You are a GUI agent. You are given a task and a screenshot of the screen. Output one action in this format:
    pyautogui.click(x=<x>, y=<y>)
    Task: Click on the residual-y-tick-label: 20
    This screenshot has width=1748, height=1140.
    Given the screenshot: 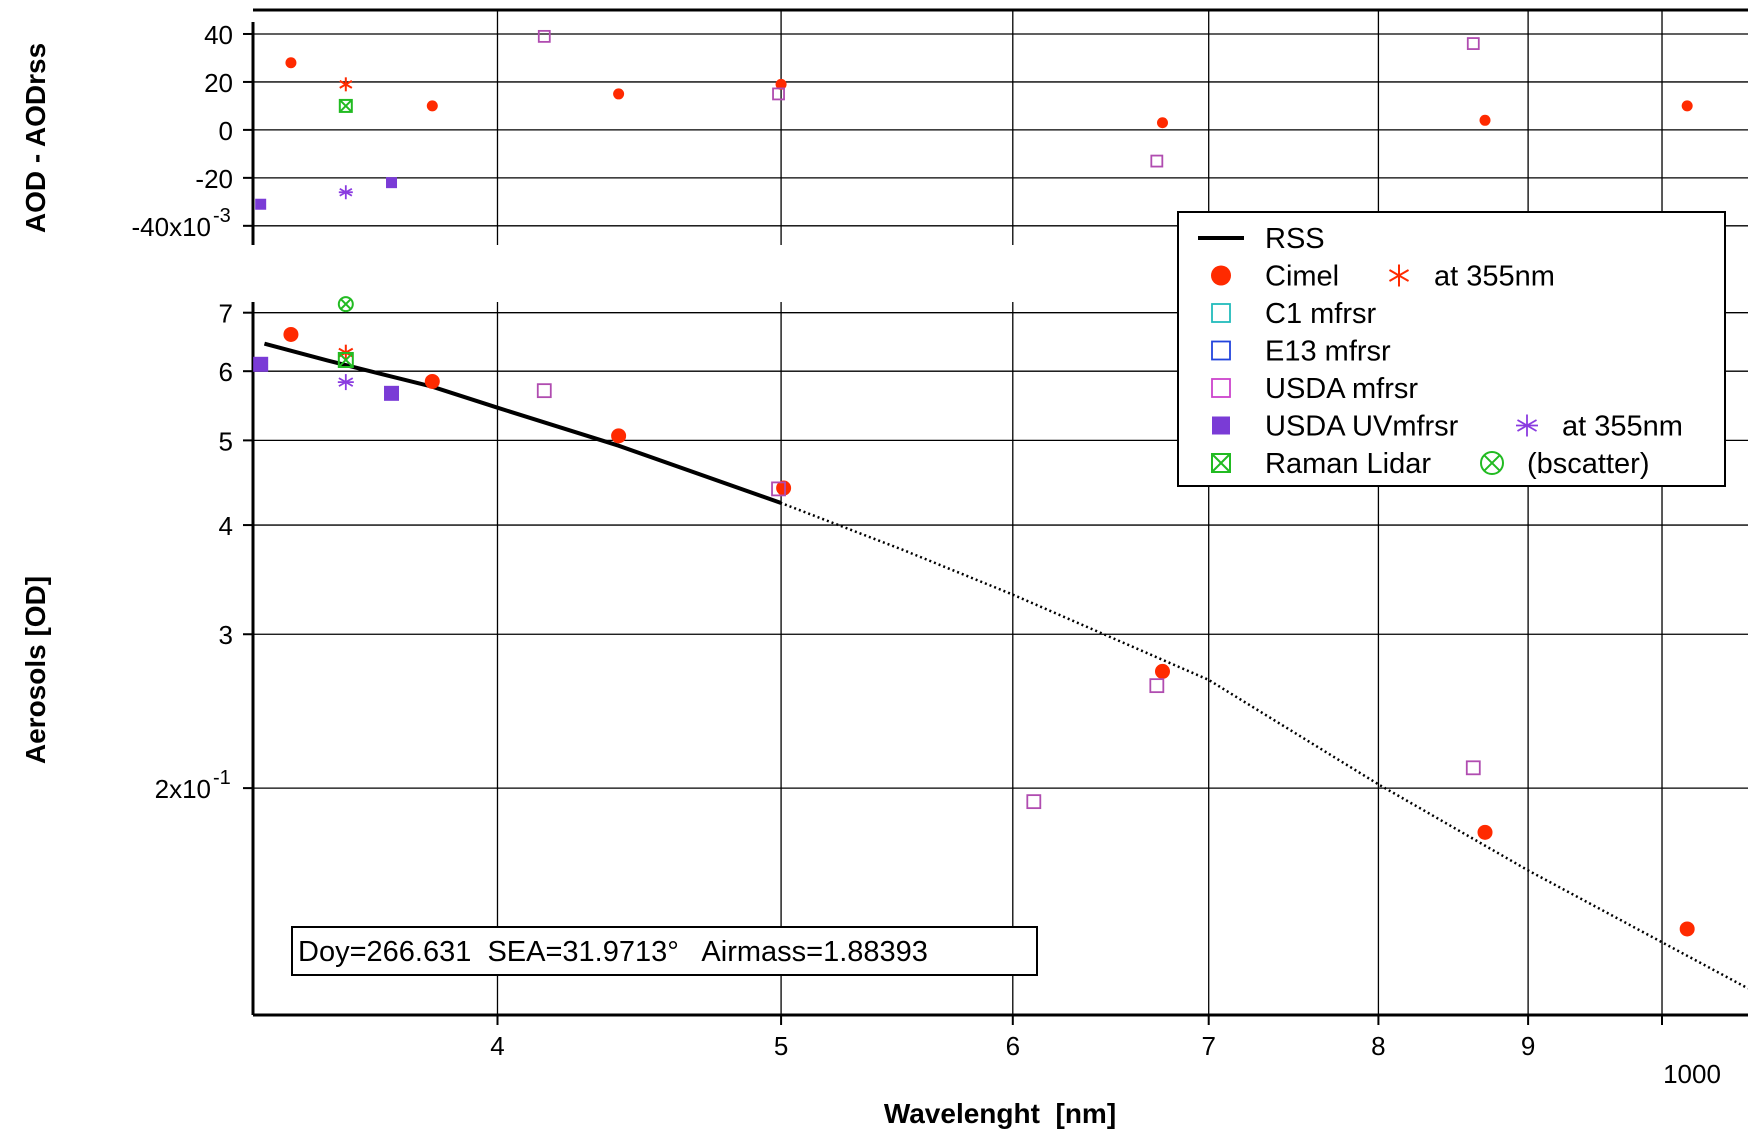 What is the action you would take?
    pyautogui.click(x=218, y=83)
    